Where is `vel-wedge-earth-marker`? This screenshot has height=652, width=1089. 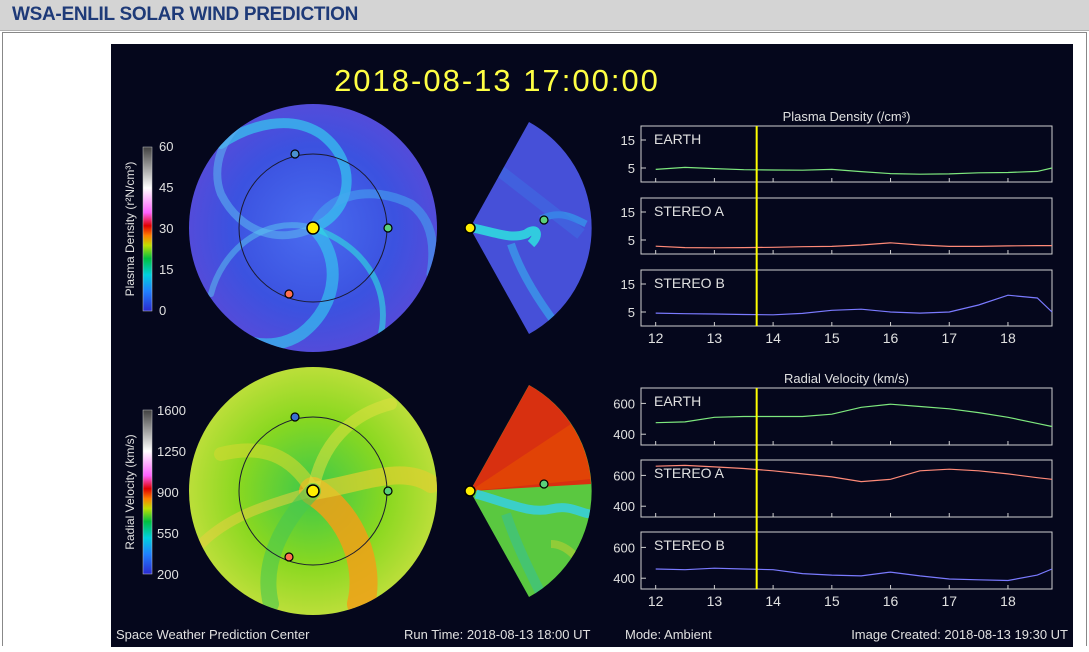
vel-wedge-earth-marker is located at coordinates (544, 484).